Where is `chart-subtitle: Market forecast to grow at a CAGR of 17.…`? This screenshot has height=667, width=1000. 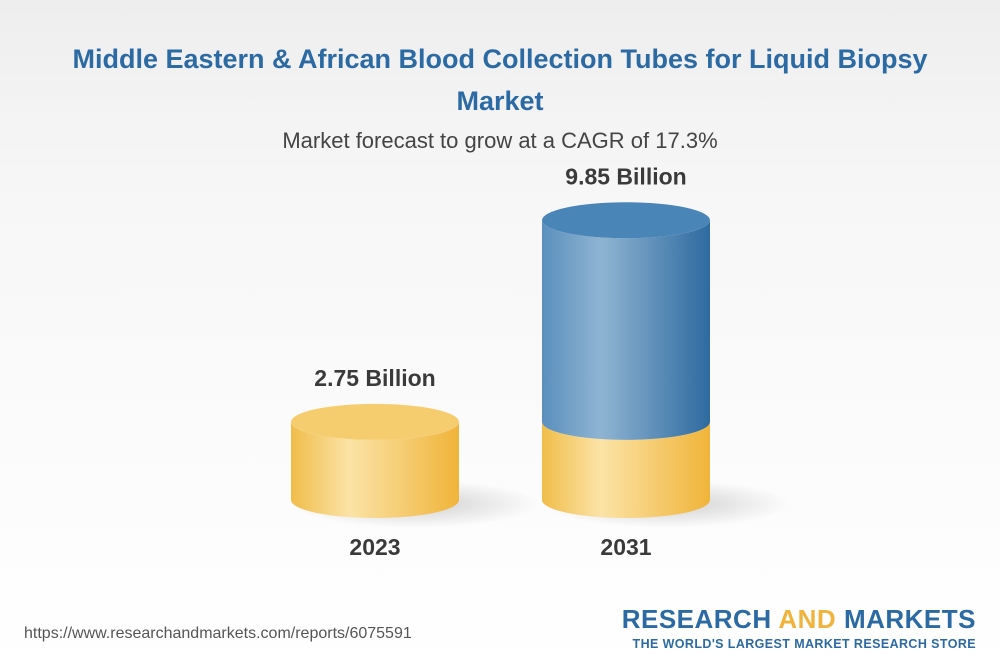 chart-subtitle: Market forecast to grow at a CAGR of 17.… is located at coordinates (500, 140).